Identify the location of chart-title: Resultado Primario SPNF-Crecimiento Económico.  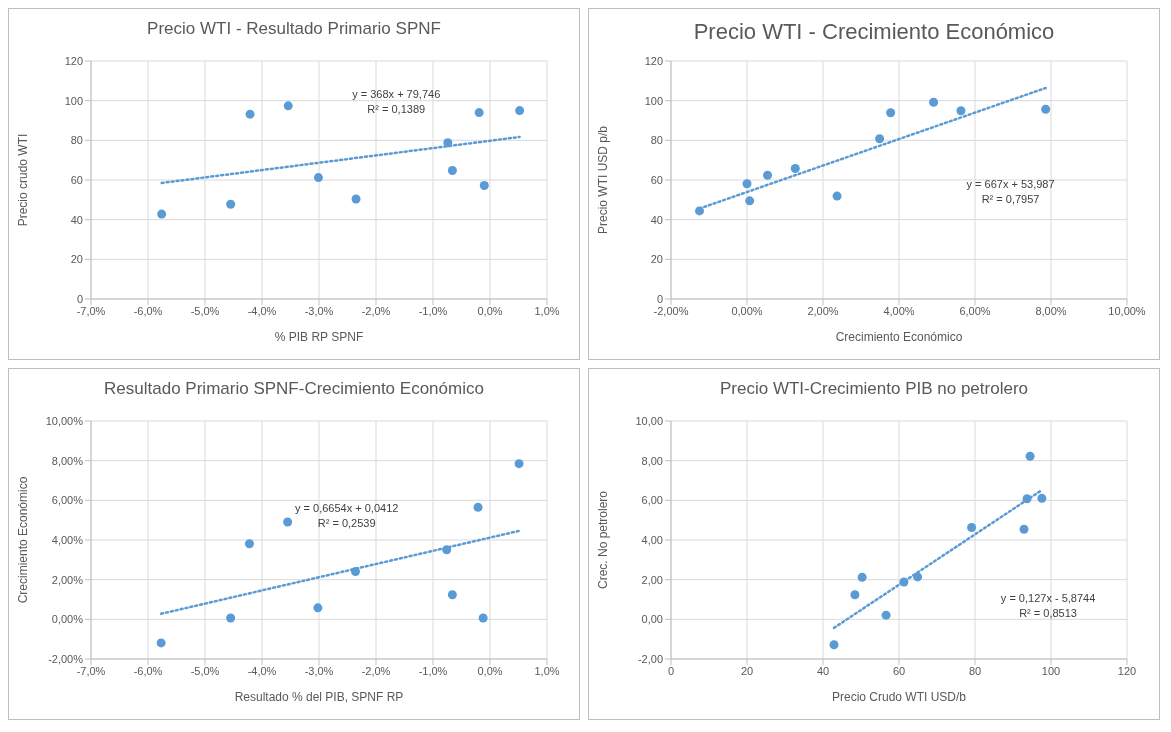
(294, 389).